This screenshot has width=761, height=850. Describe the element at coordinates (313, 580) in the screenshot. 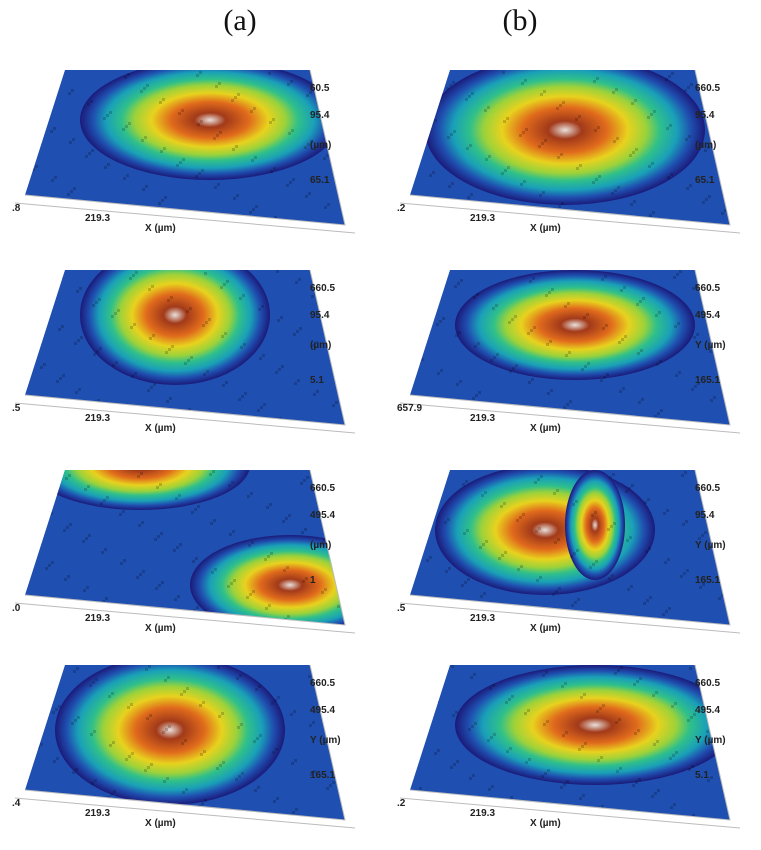

I see `z-tick-label: 1` at that location.